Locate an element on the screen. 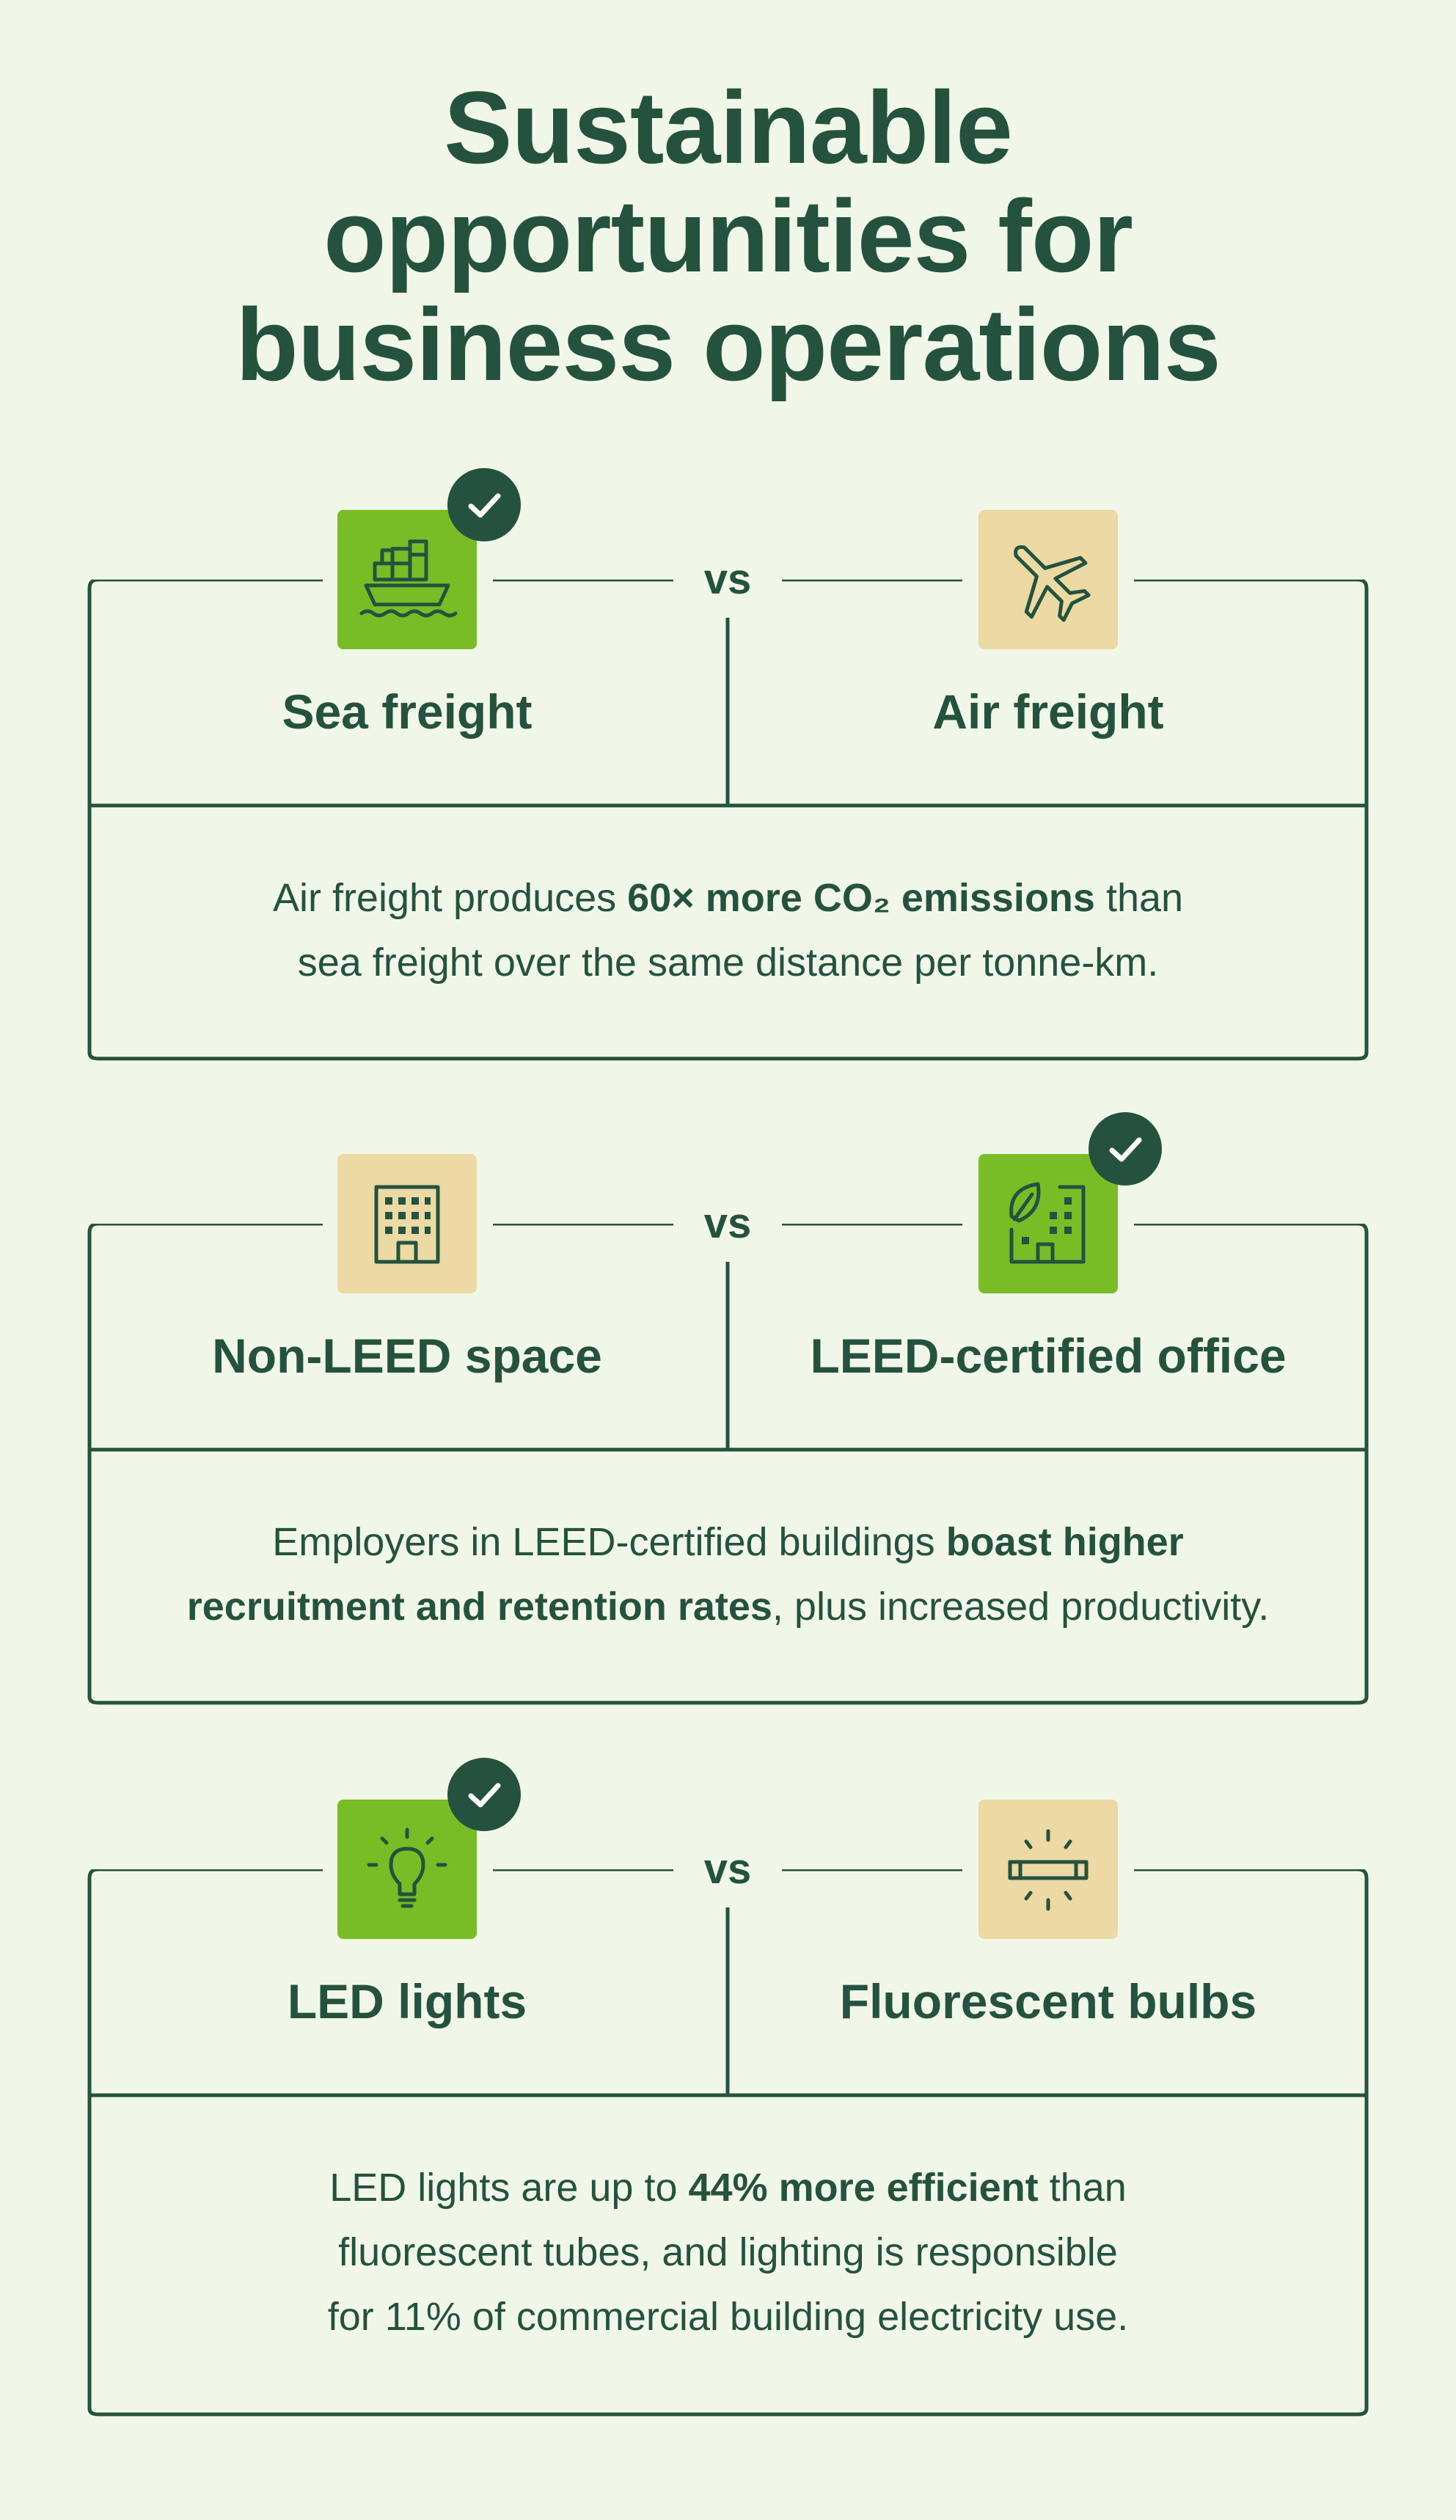 Image resolution: width=1456 pixels, height=2520 pixels. office-building-icon is located at coordinates (407, 1224).